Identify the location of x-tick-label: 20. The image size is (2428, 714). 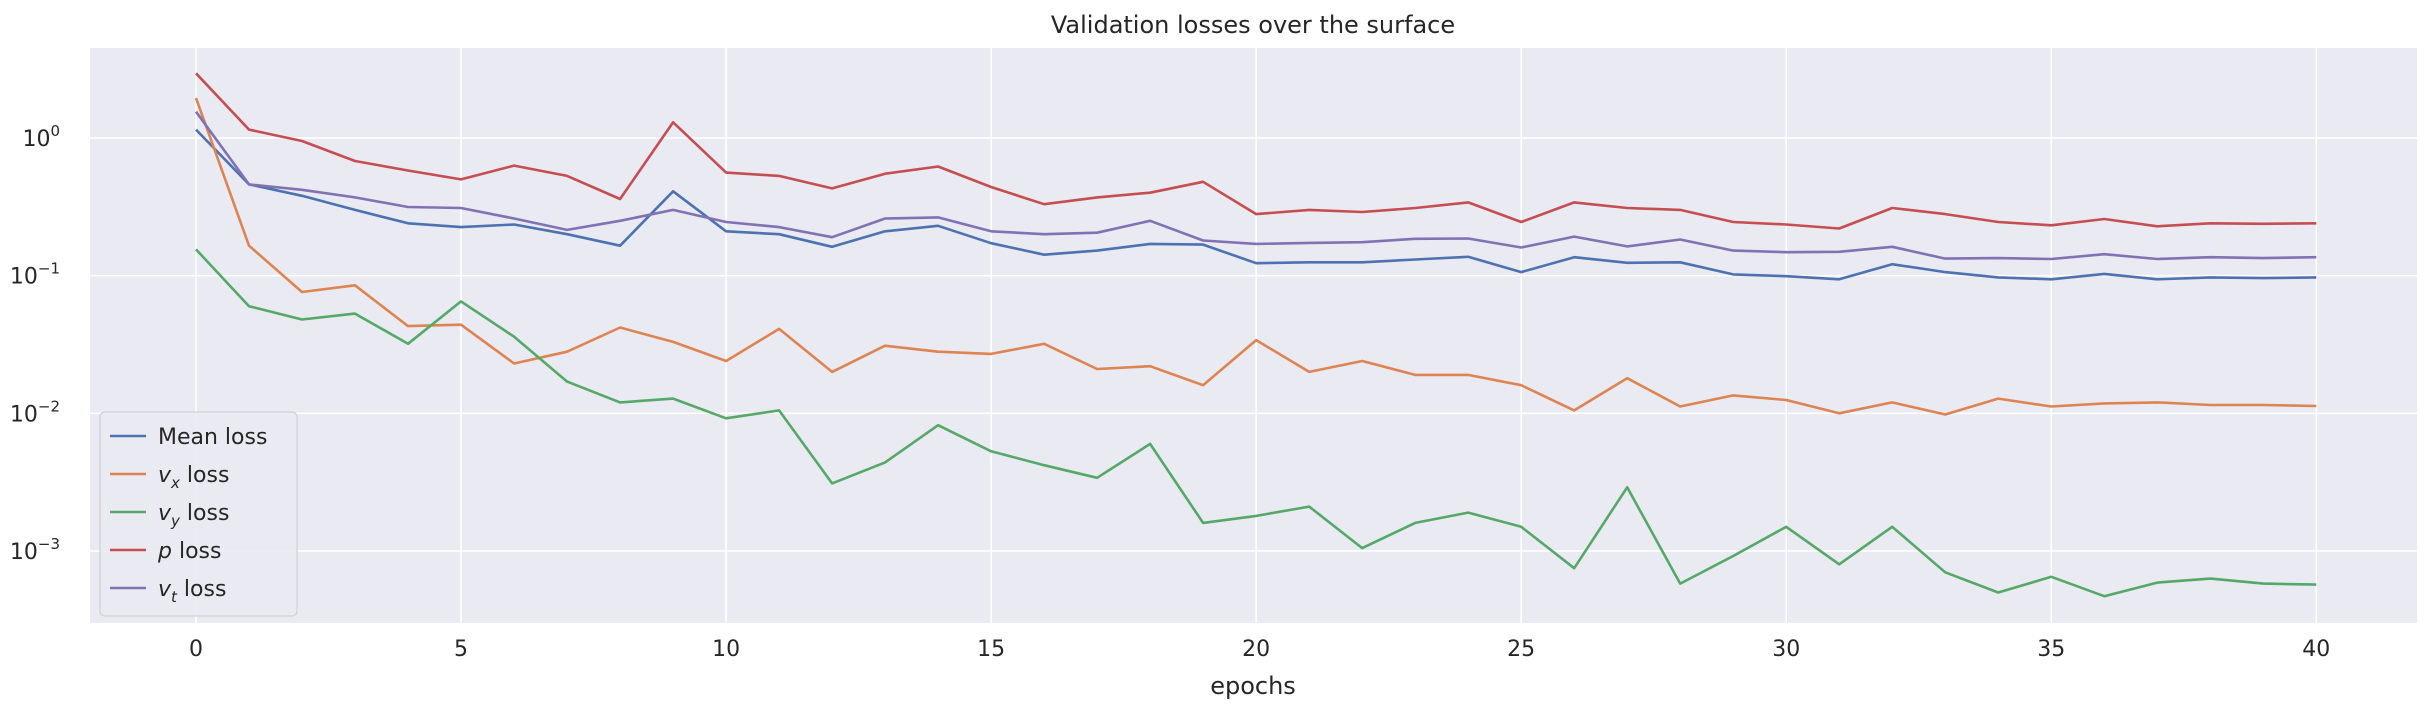
(1256, 649).